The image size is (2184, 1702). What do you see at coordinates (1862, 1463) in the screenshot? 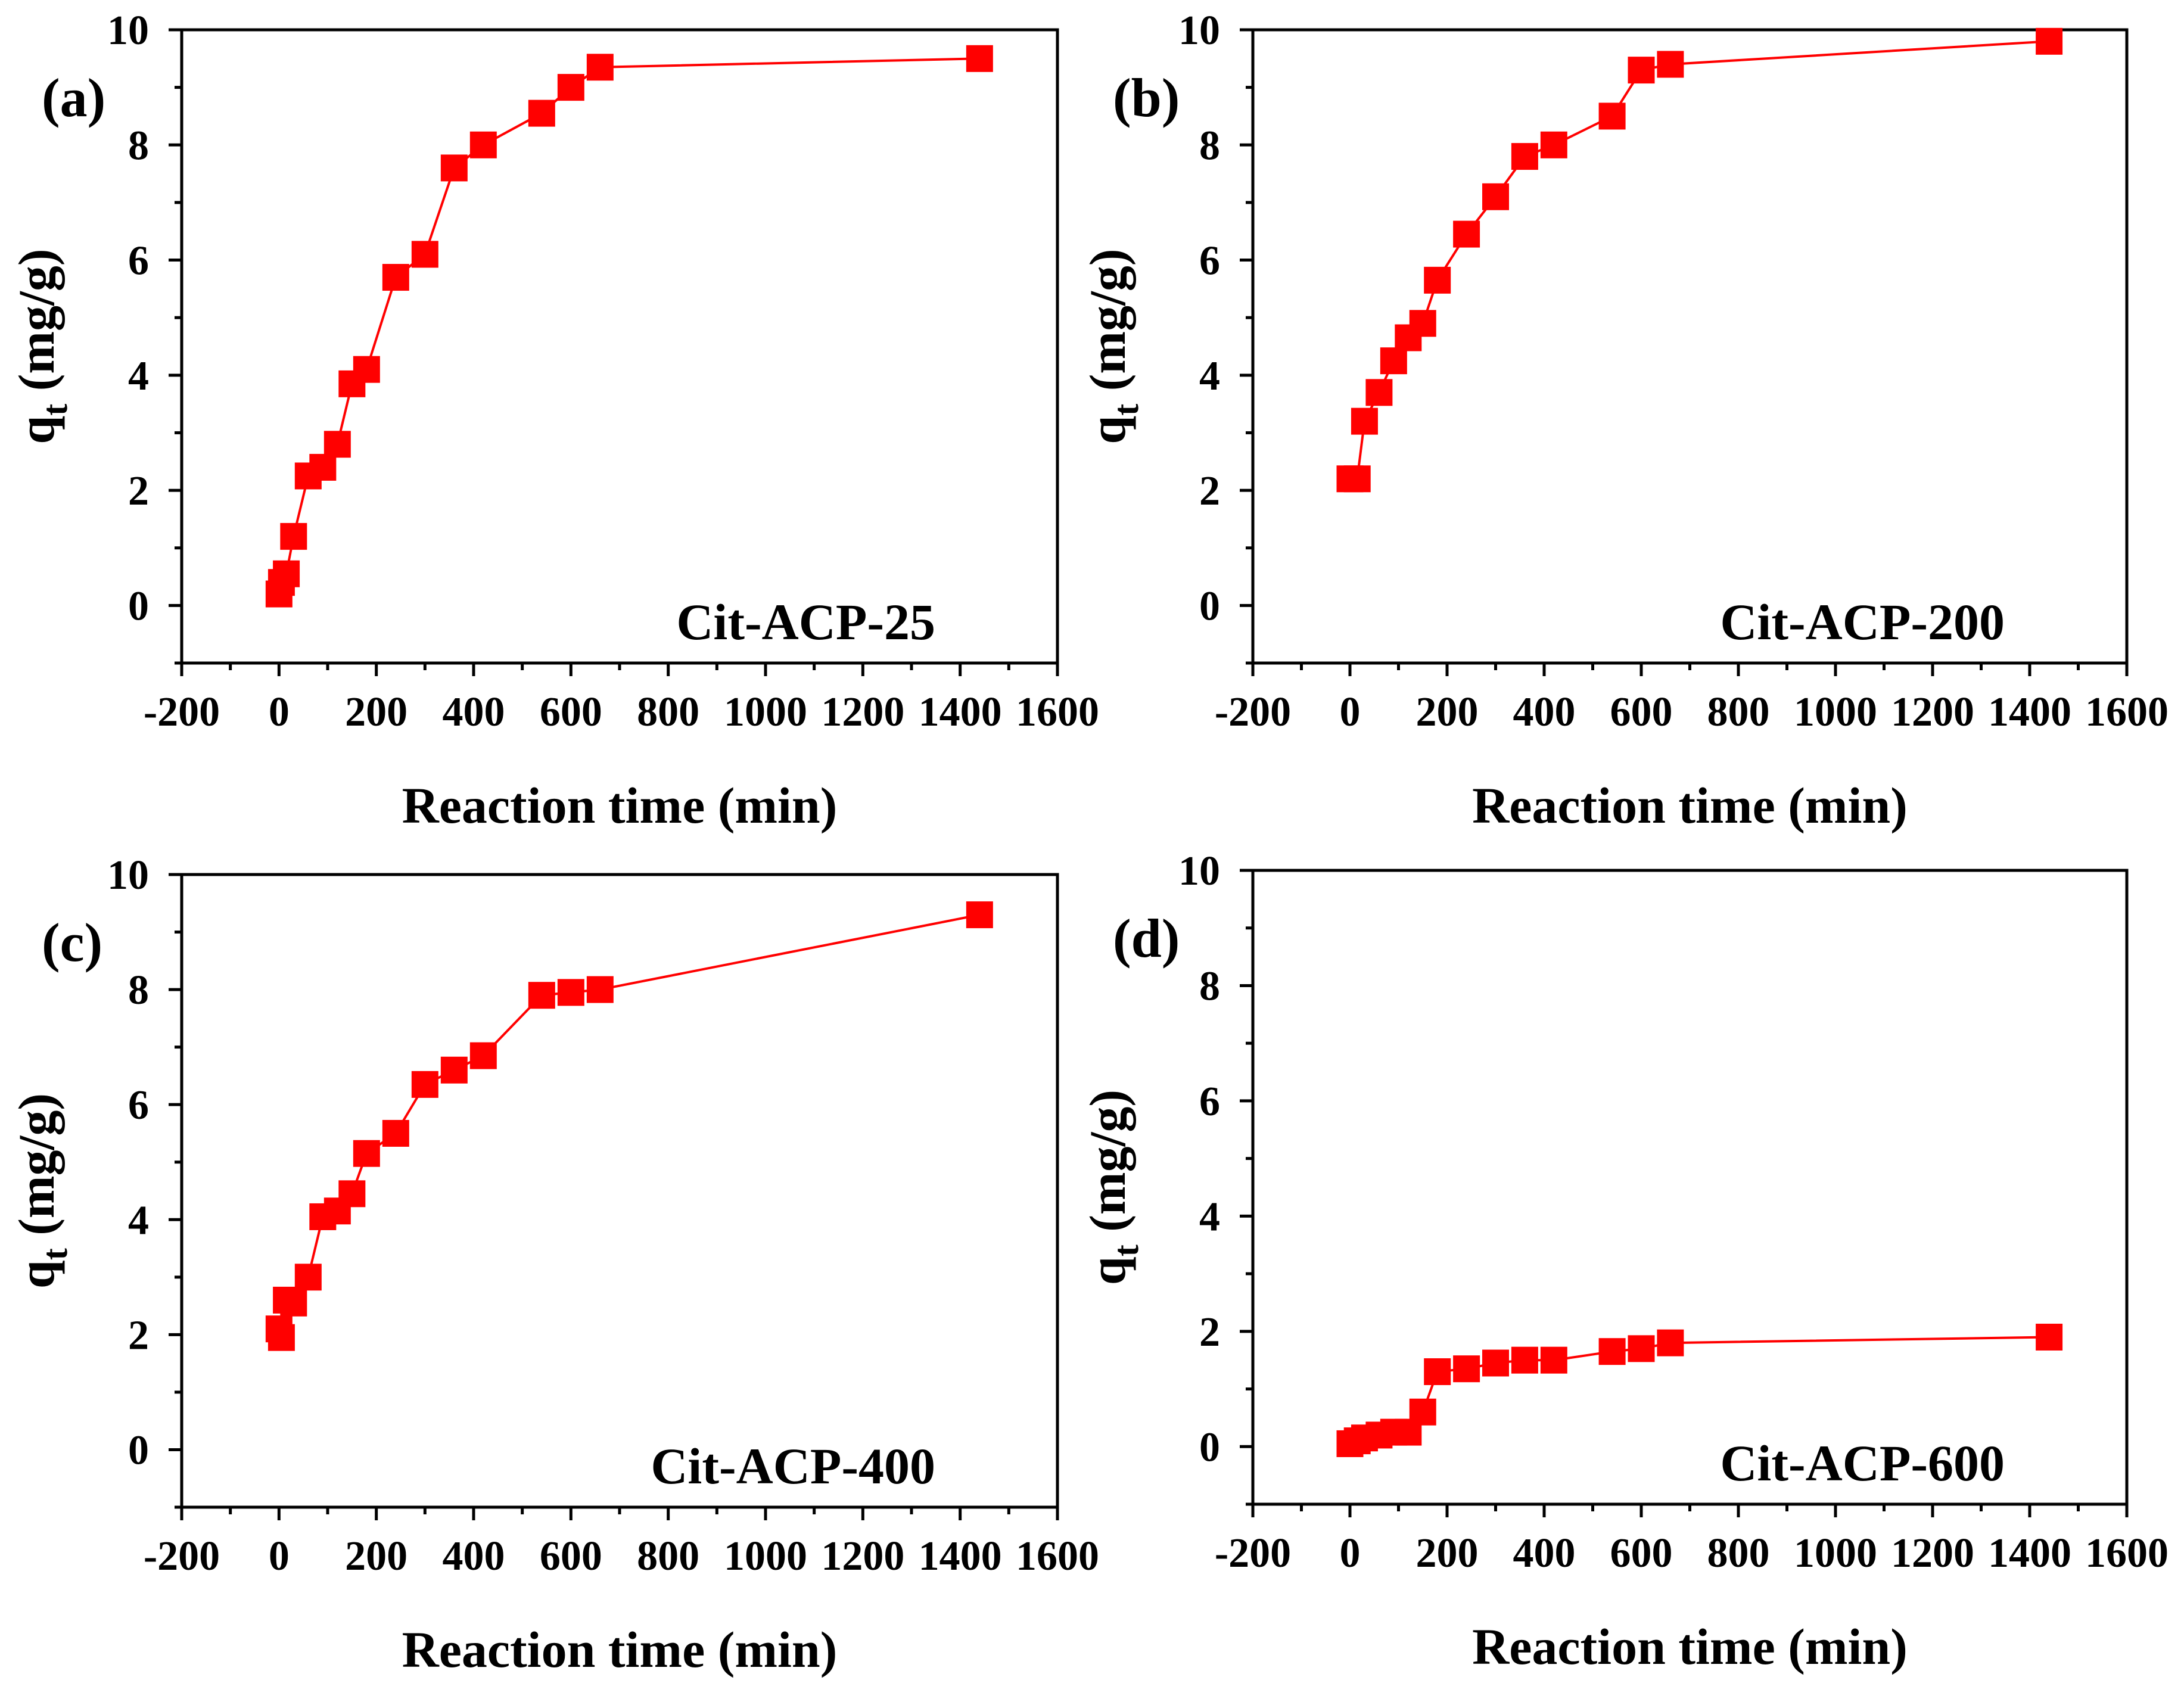
I see `sample-label: Cit-ACP-600` at bounding box center [1862, 1463].